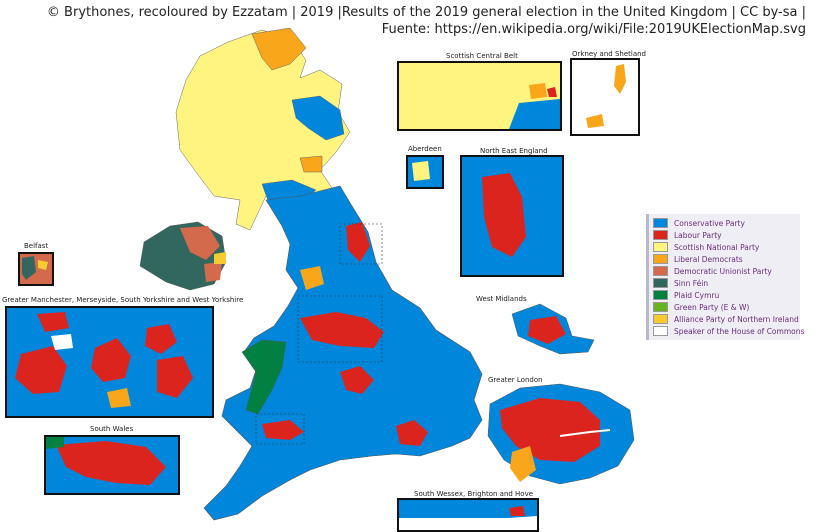 Image resolution: width=820 pixels, height=532 pixels. I want to click on central-belt-inset, so click(479, 96).